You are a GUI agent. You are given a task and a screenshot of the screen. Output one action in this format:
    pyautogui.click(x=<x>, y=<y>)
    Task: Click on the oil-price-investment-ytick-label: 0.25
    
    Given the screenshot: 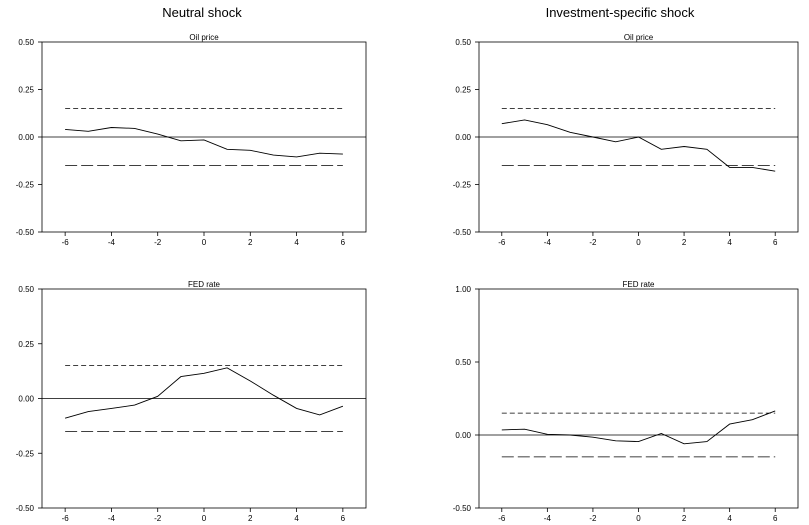 What is the action you would take?
    pyautogui.click(x=463, y=90)
    